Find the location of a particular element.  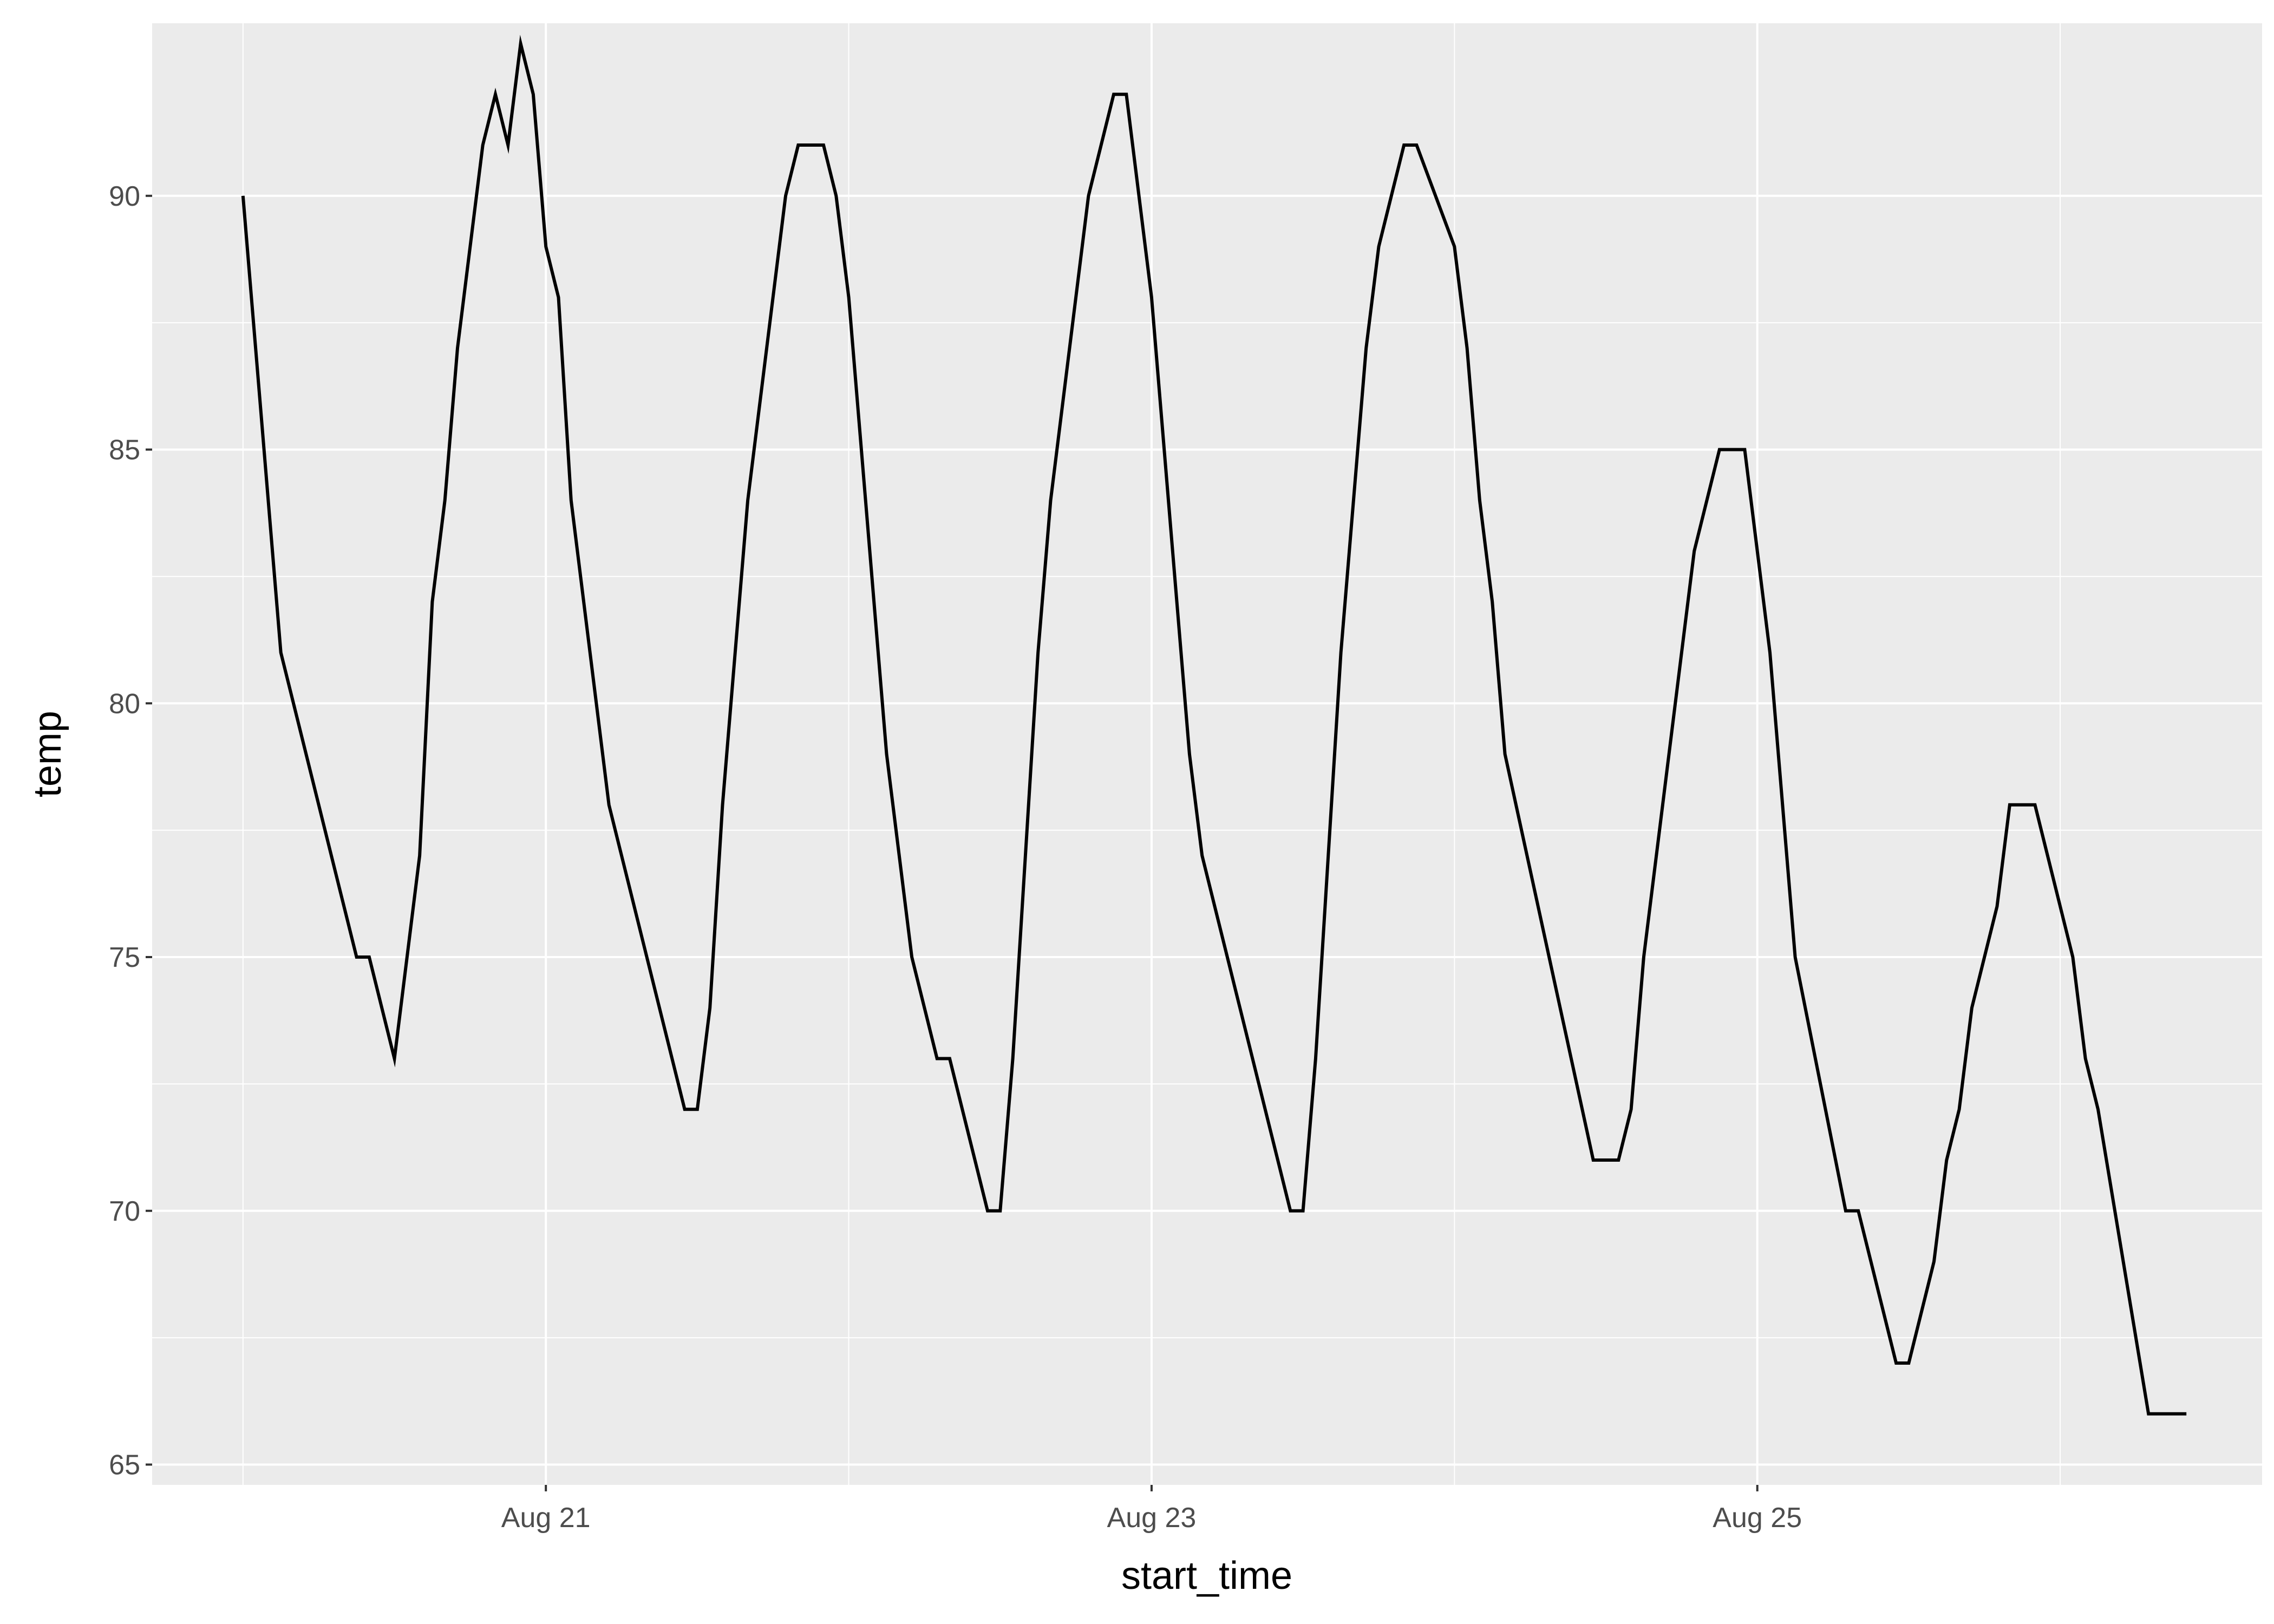

y-tick-label: 90 is located at coordinates (125, 197).